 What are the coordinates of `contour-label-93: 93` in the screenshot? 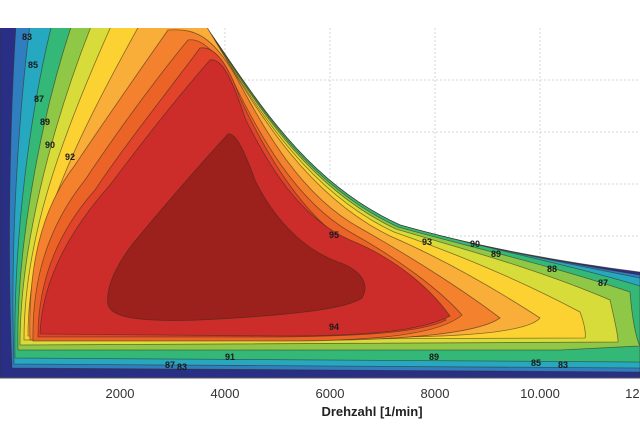 It's located at (427, 242).